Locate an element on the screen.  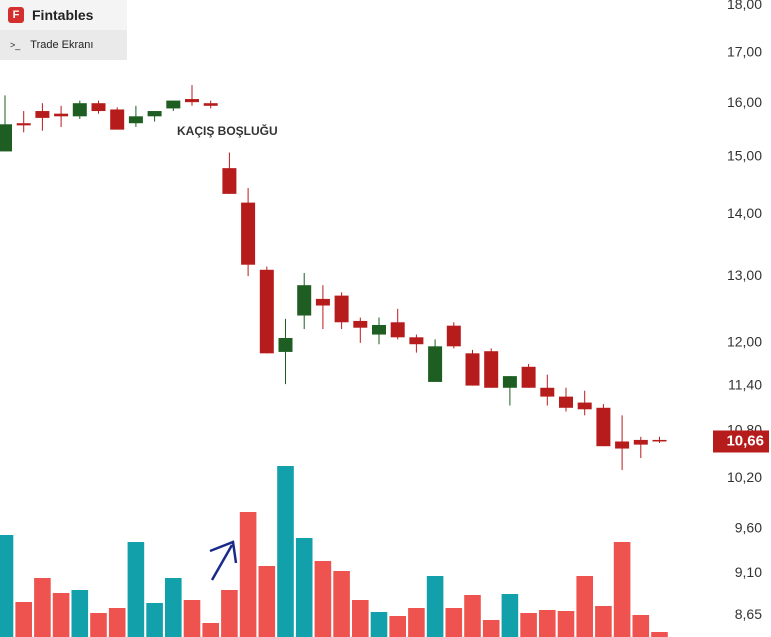
brand: Fintables is located at coordinates (63, 15).